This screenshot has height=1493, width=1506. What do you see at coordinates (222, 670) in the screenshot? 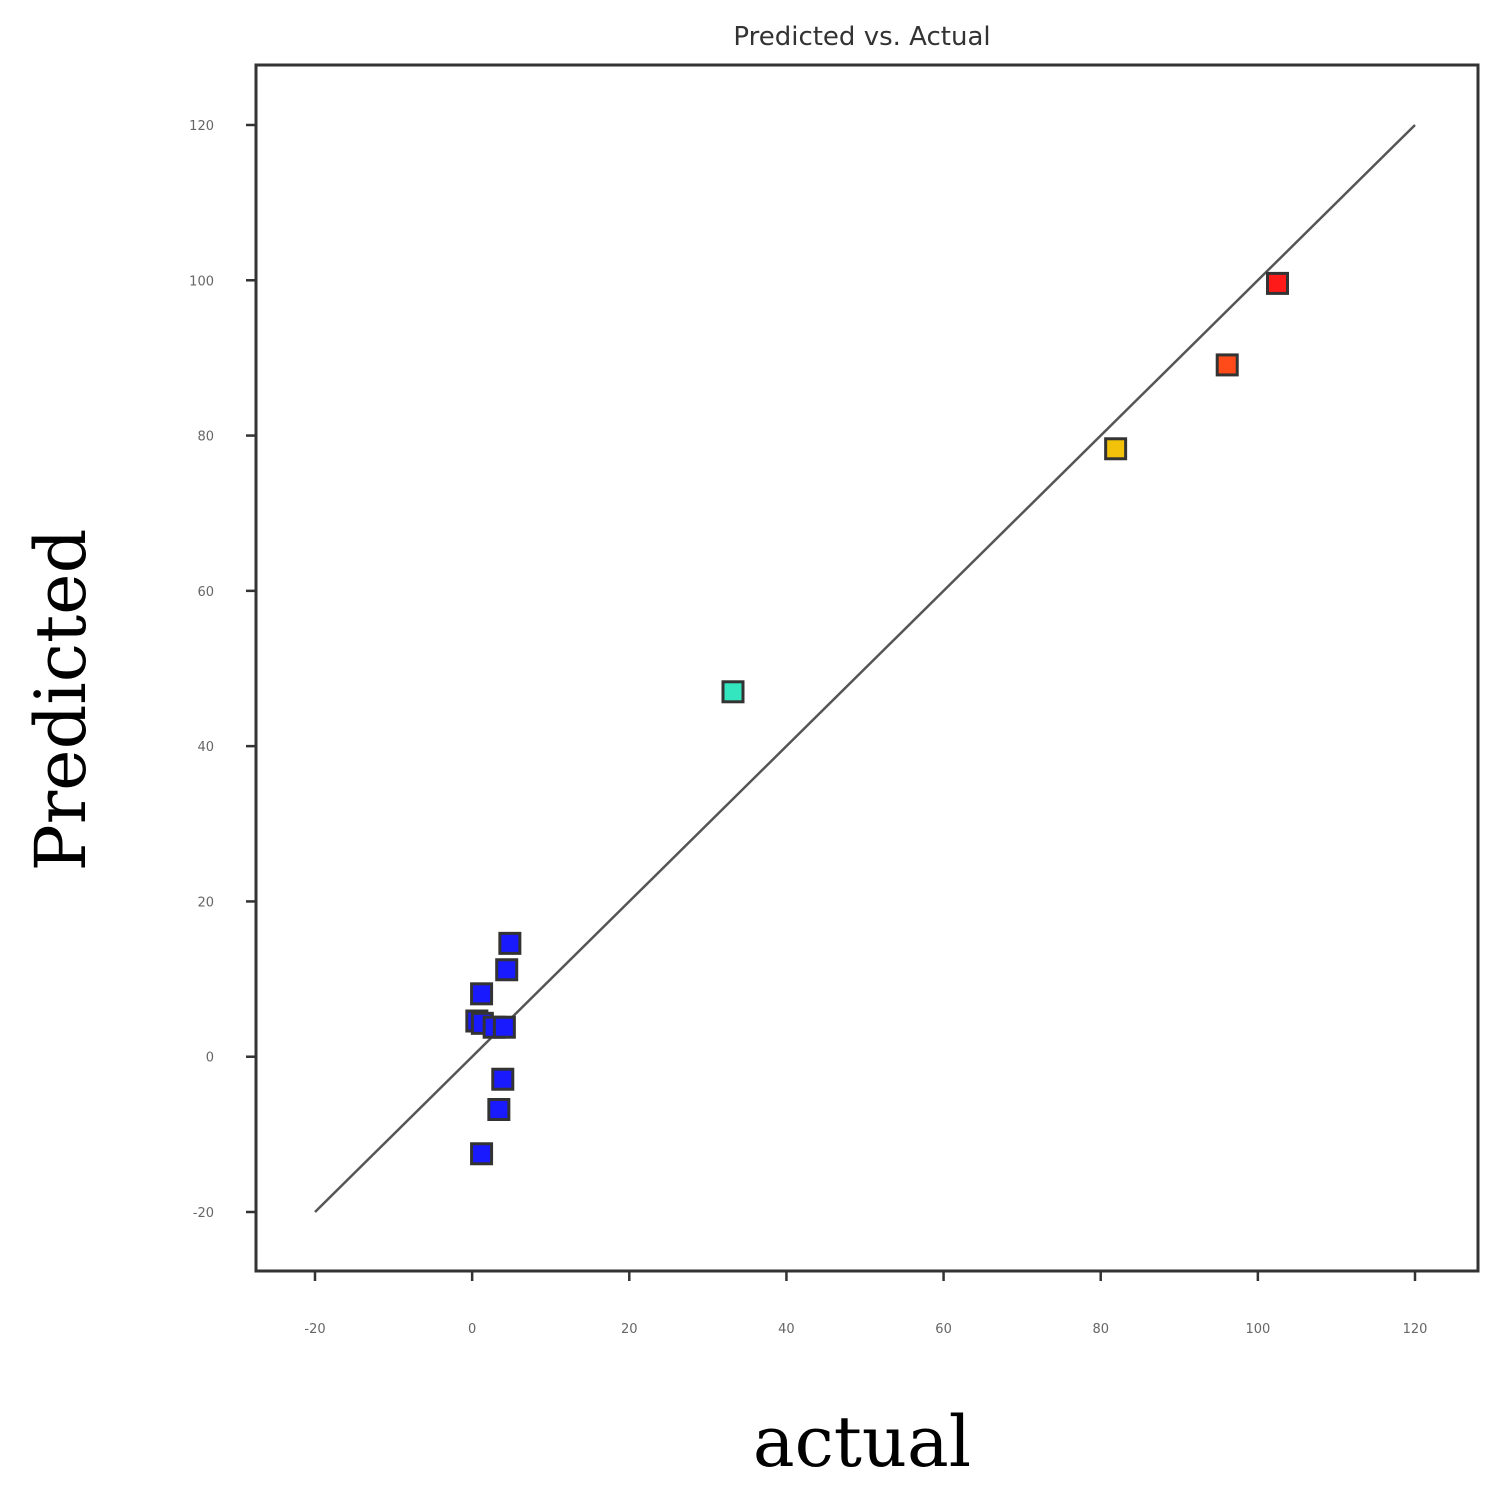
I see `y-axis-ticks: -20 0 20 40 60 80 100 120` at bounding box center [222, 670].